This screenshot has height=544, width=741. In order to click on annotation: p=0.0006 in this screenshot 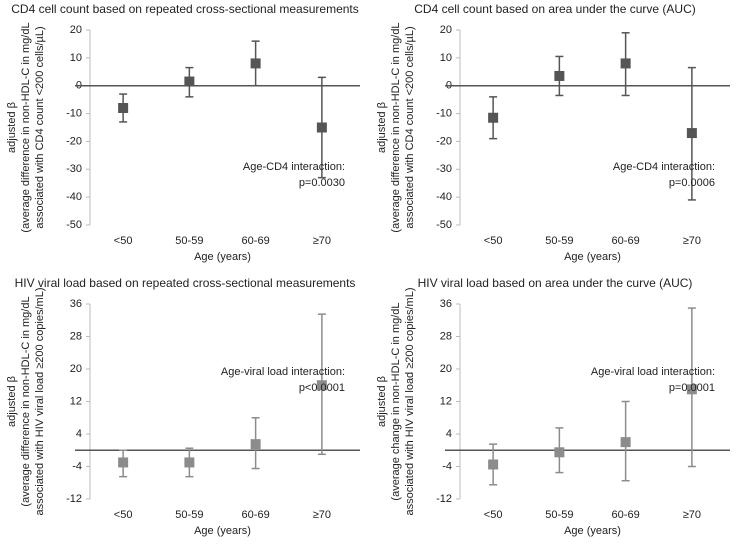, I will do `click(692, 183)`.